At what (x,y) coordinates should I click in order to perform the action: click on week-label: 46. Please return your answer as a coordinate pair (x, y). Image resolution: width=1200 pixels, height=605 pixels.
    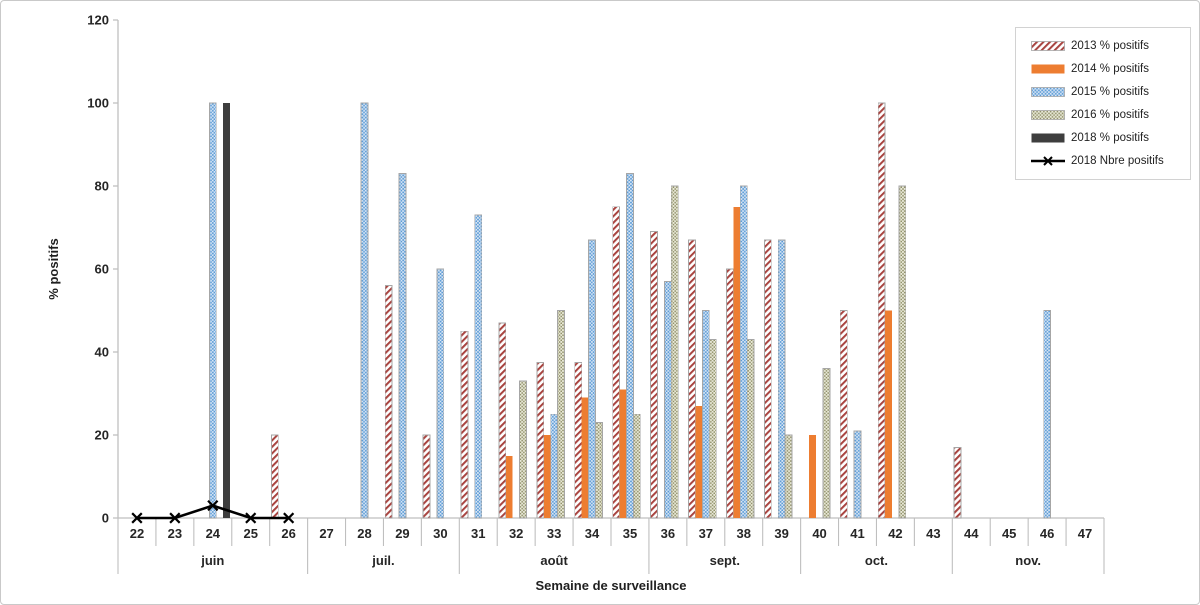
    Looking at the image, I should click on (1047, 533).